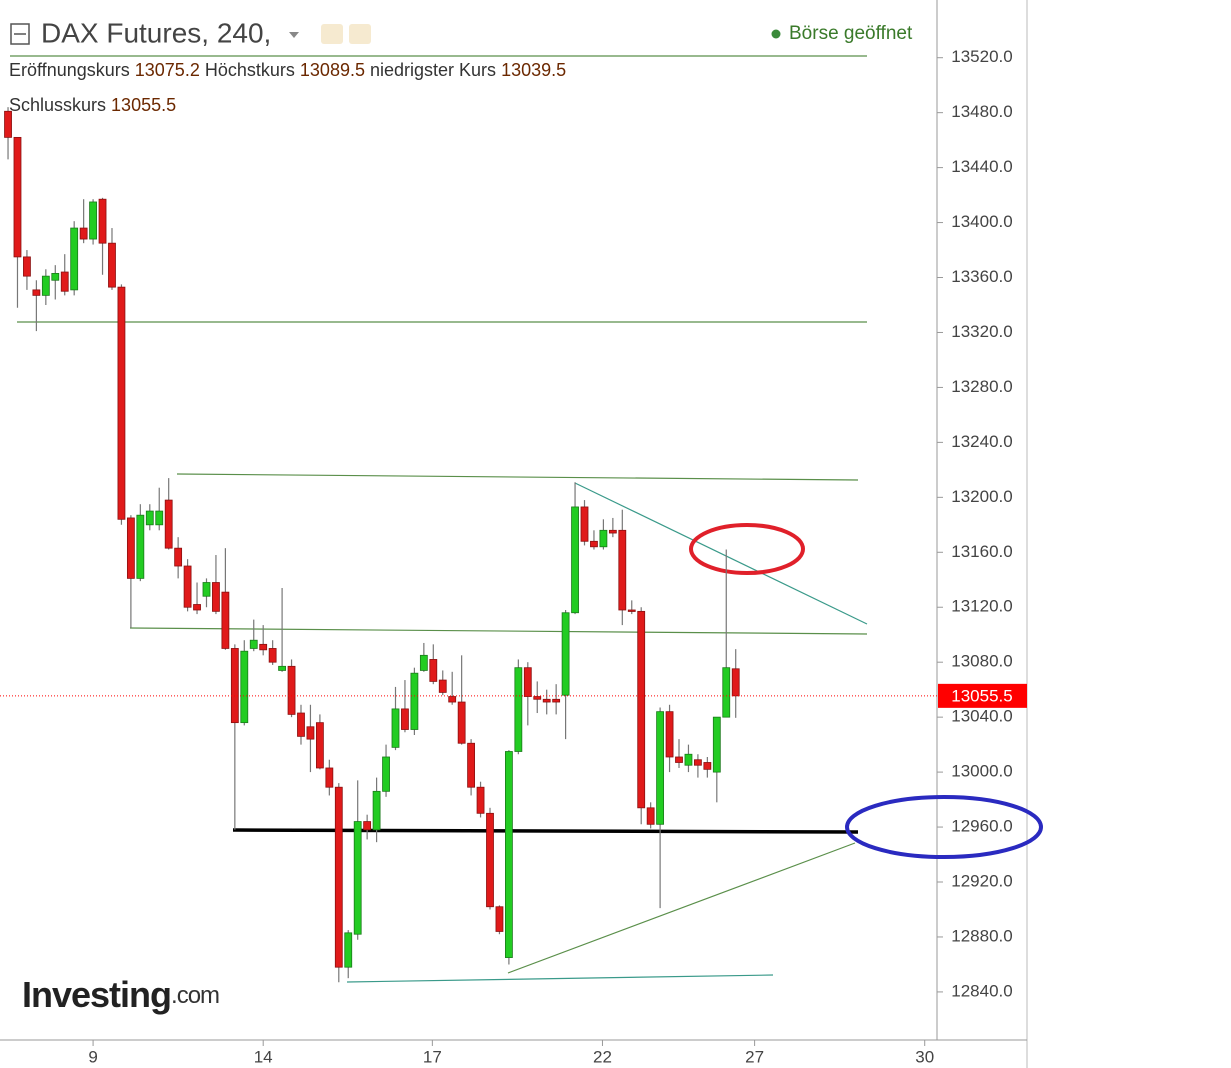  What do you see at coordinates (981, 276) in the screenshot?
I see `y-tick-label: 13360.0` at bounding box center [981, 276].